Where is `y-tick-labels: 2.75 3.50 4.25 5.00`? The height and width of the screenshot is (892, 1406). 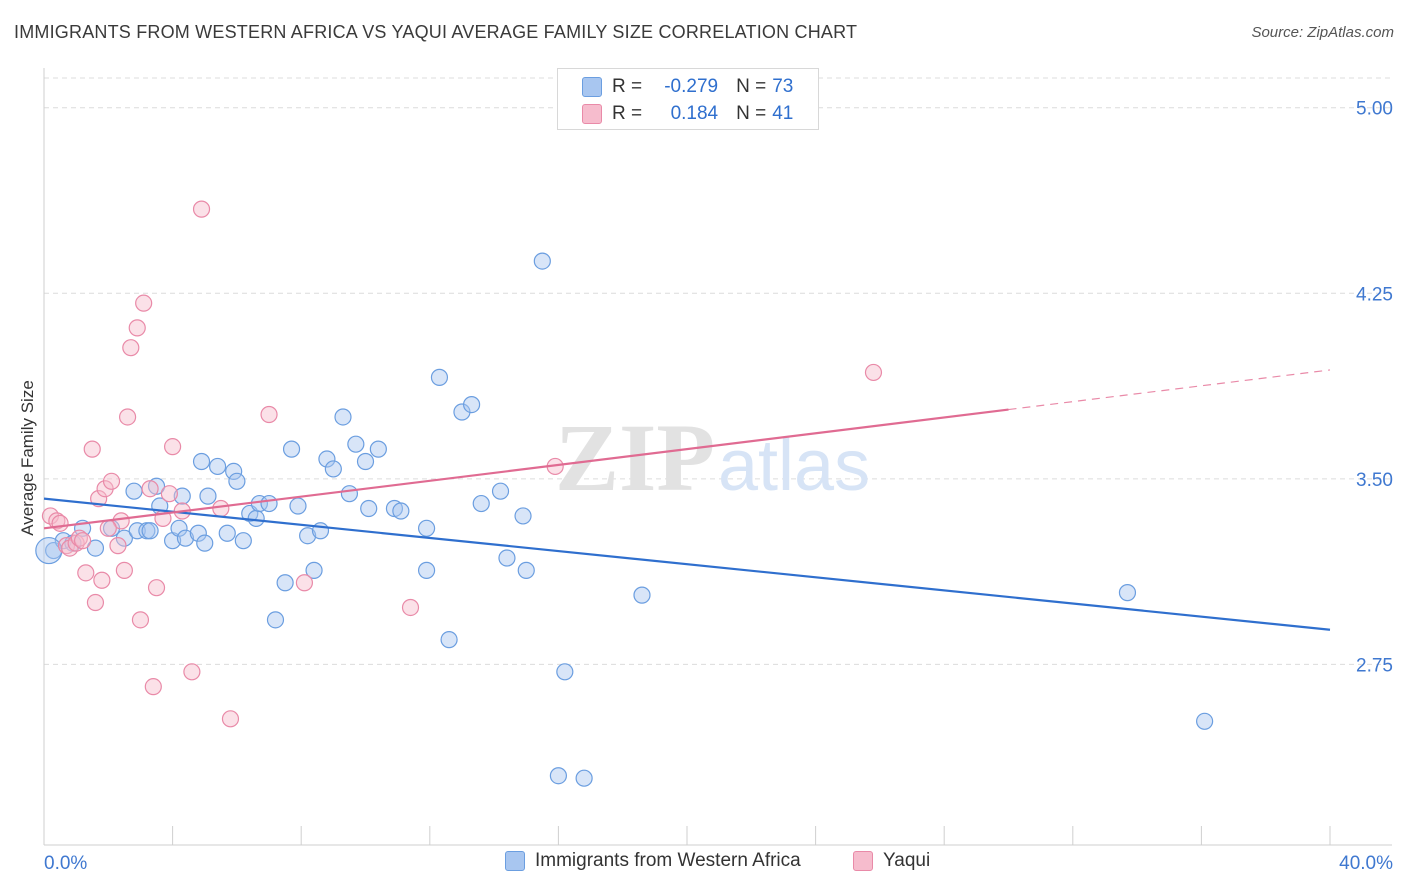 y-tick-labels: 2.75 3.50 4.25 5.00 is located at coordinates (1374, 388).